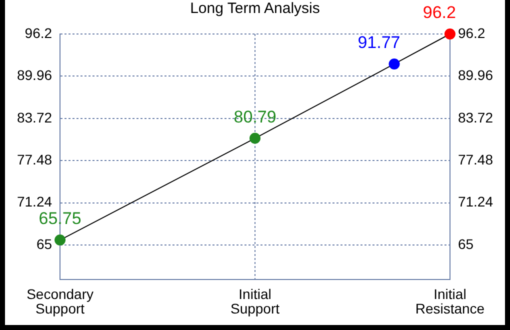 This screenshot has width=510, height=330. I want to click on y2-tick-label: 89.96, so click(476, 75).